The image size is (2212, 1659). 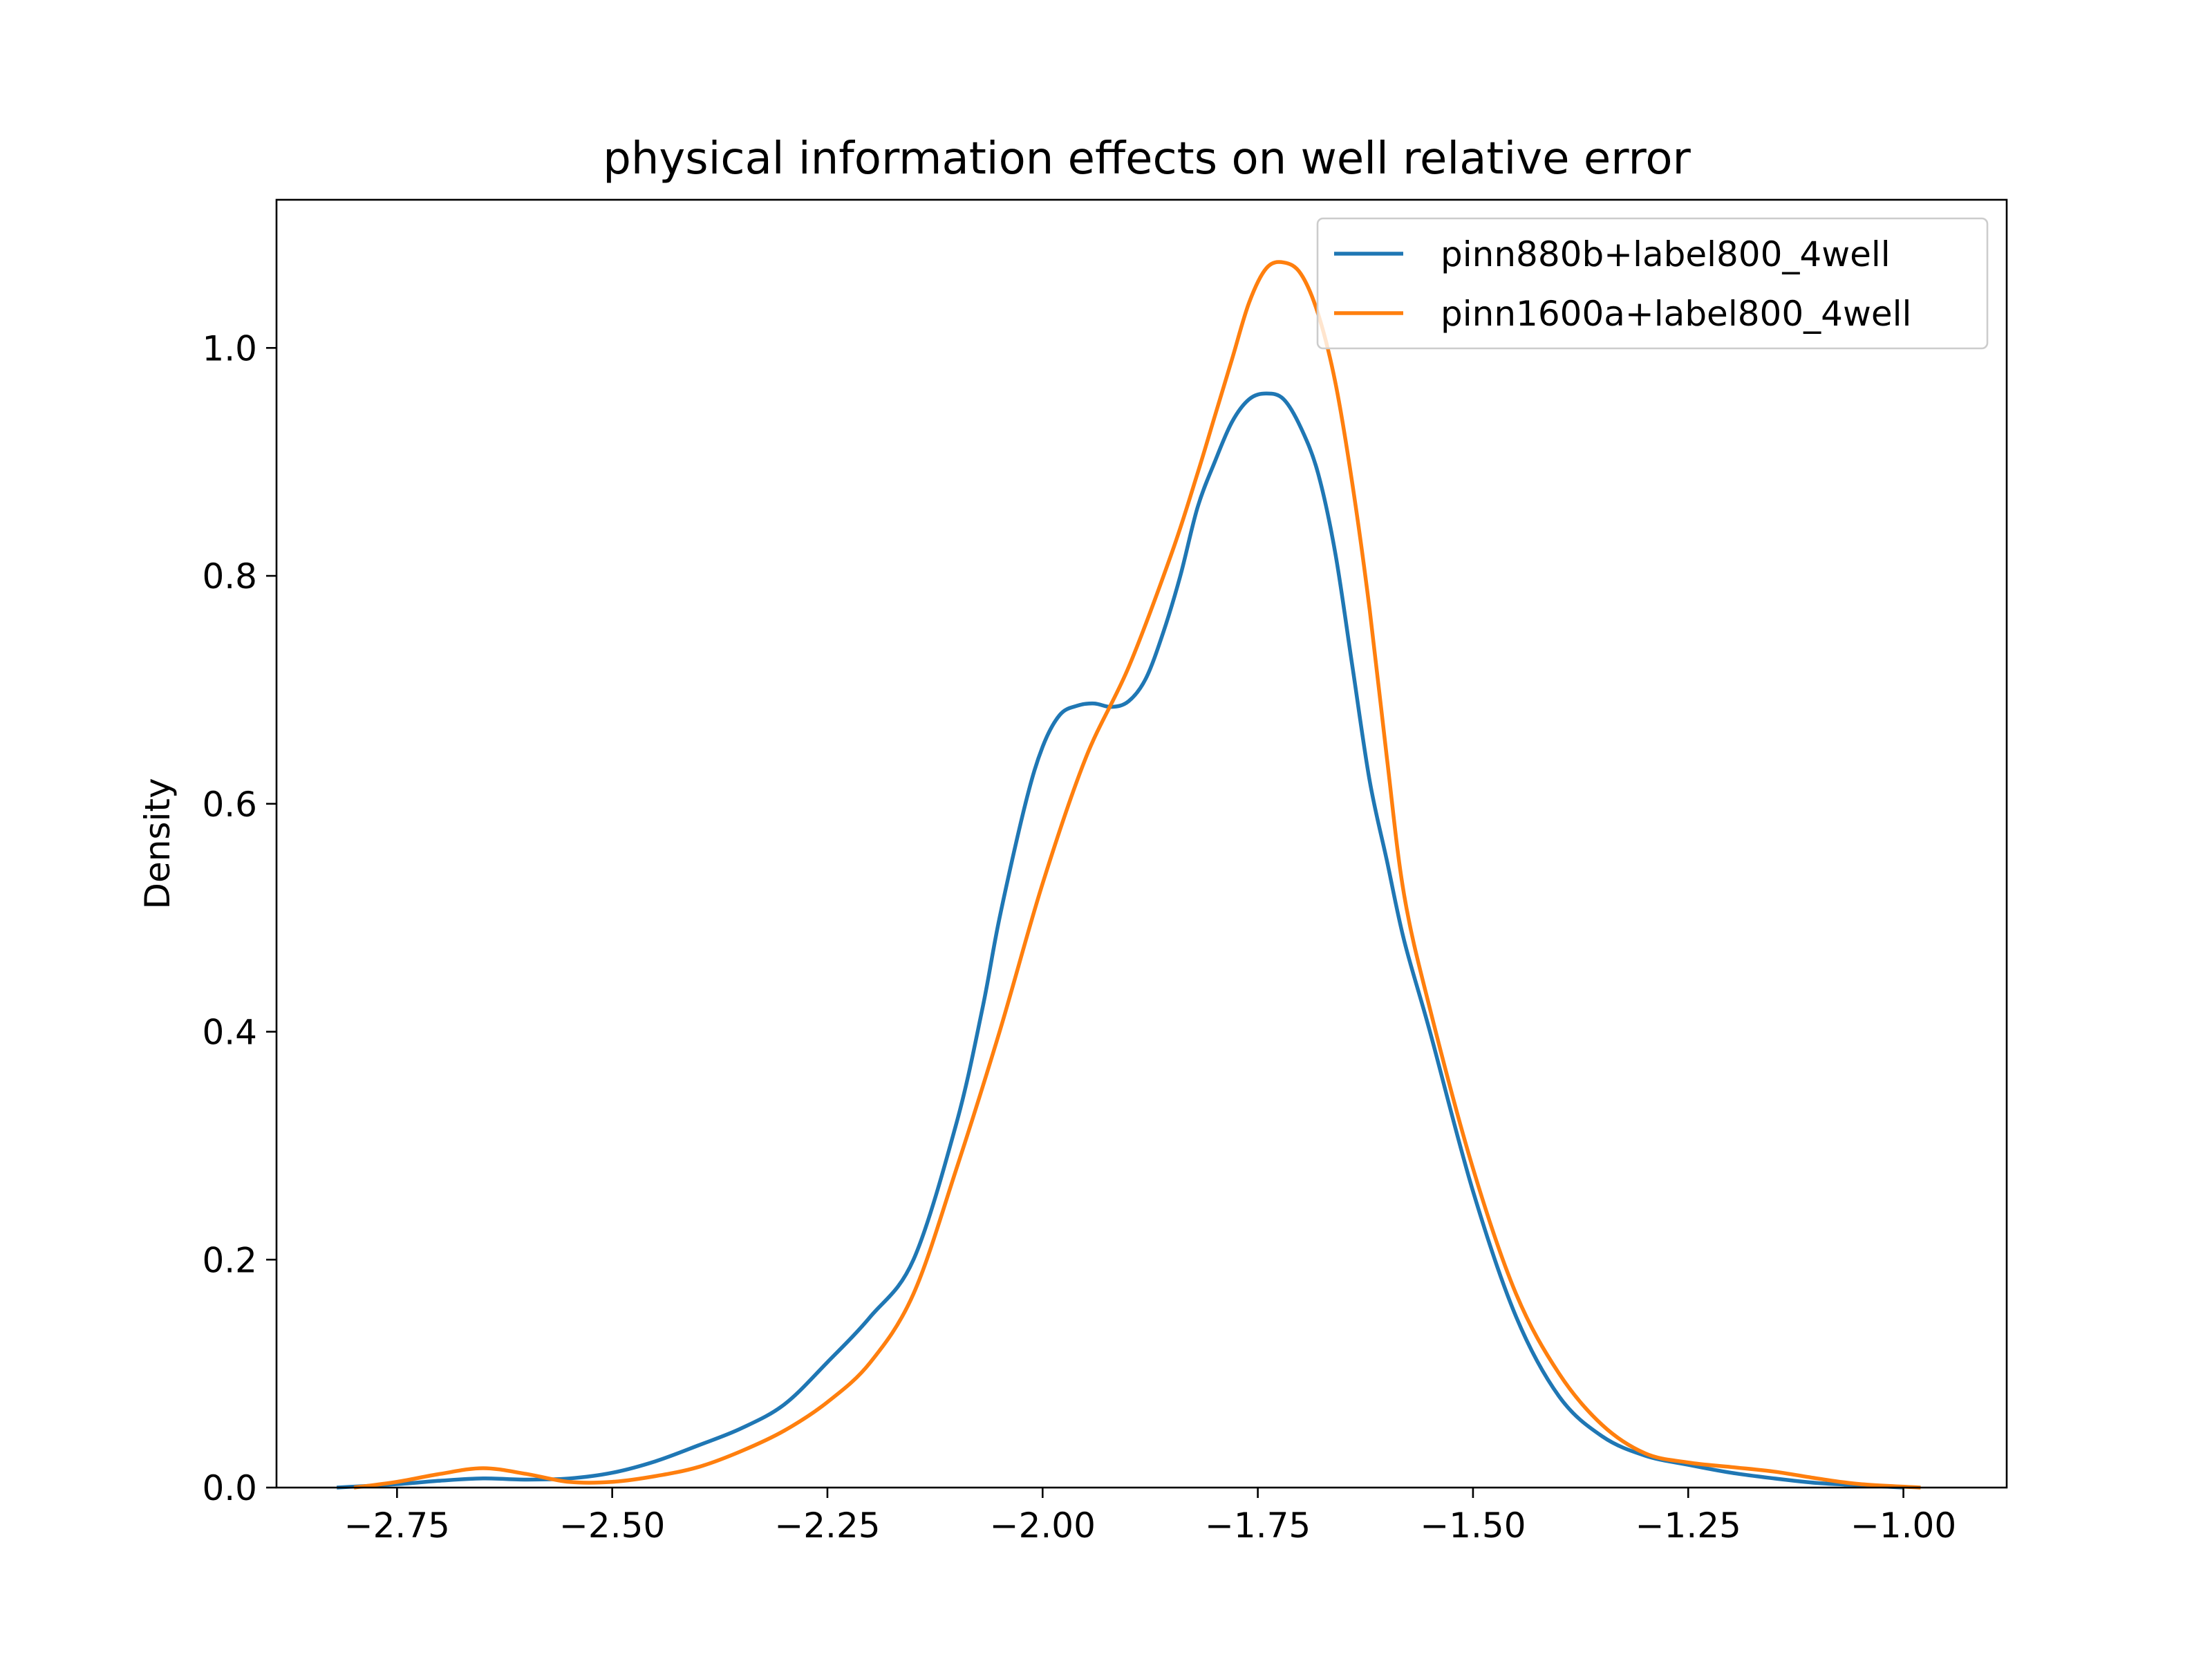 I want to click on x-tick-label: −1.75, so click(x=1258, y=1526).